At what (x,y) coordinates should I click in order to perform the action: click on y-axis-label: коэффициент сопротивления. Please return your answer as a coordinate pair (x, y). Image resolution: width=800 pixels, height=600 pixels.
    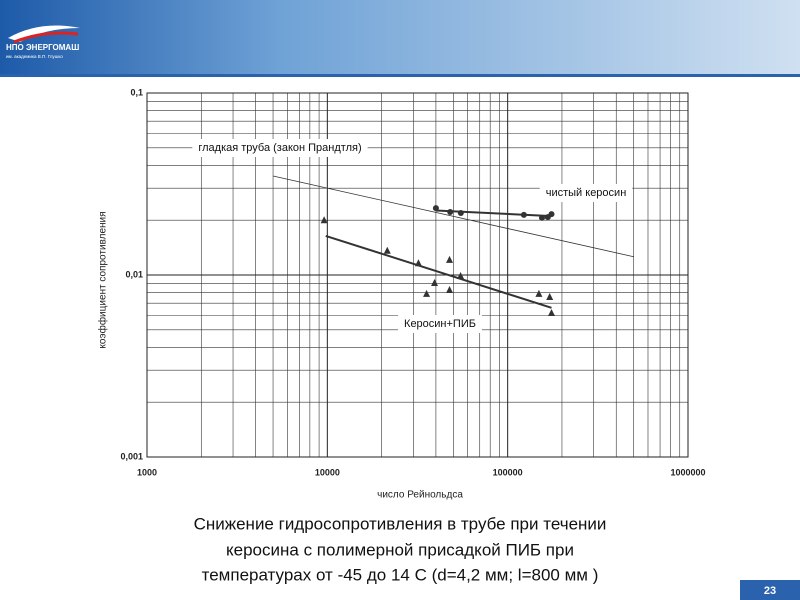
    Looking at the image, I should click on (103, 279).